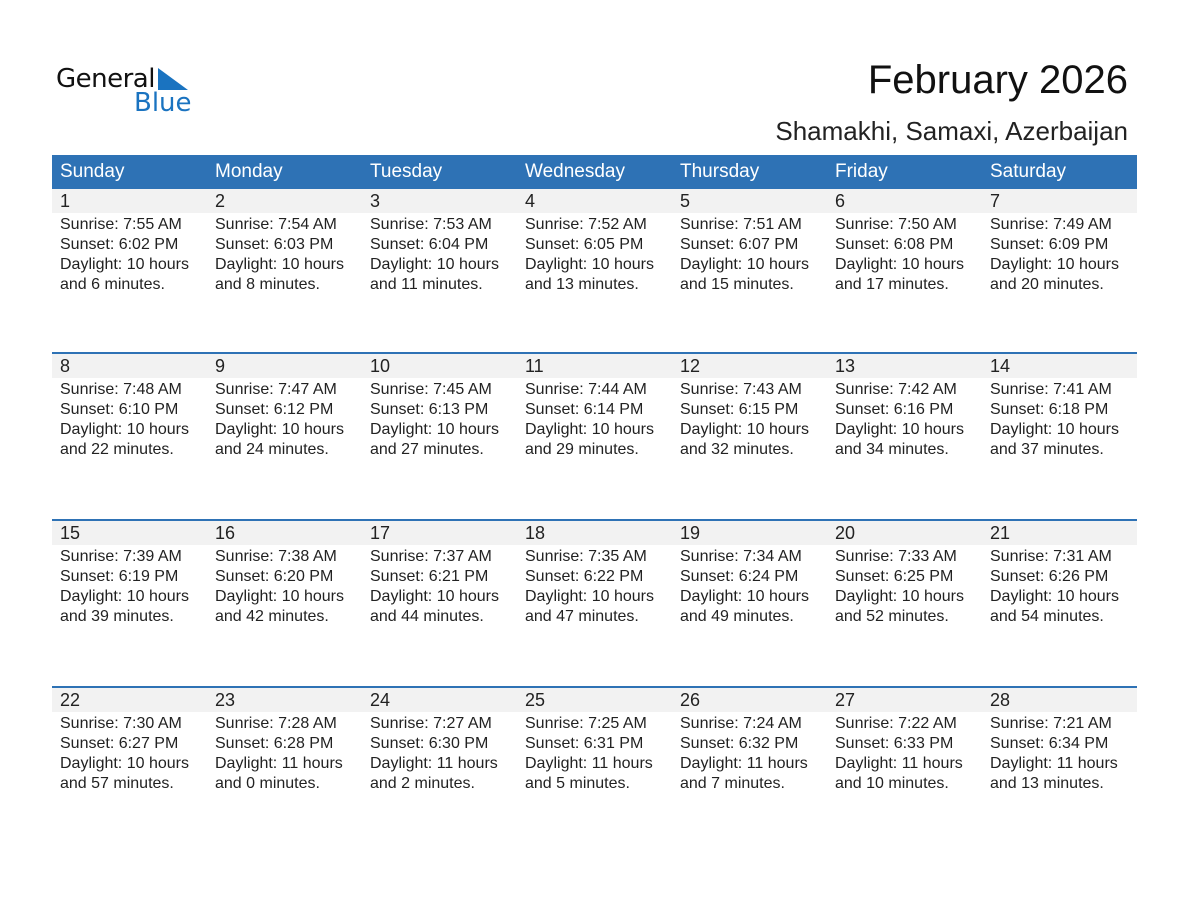  What do you see at coordinates (737, 616) in the screenshot?
I see `minutes-text: and 49 minutes.` at bounding box center [737, 616].